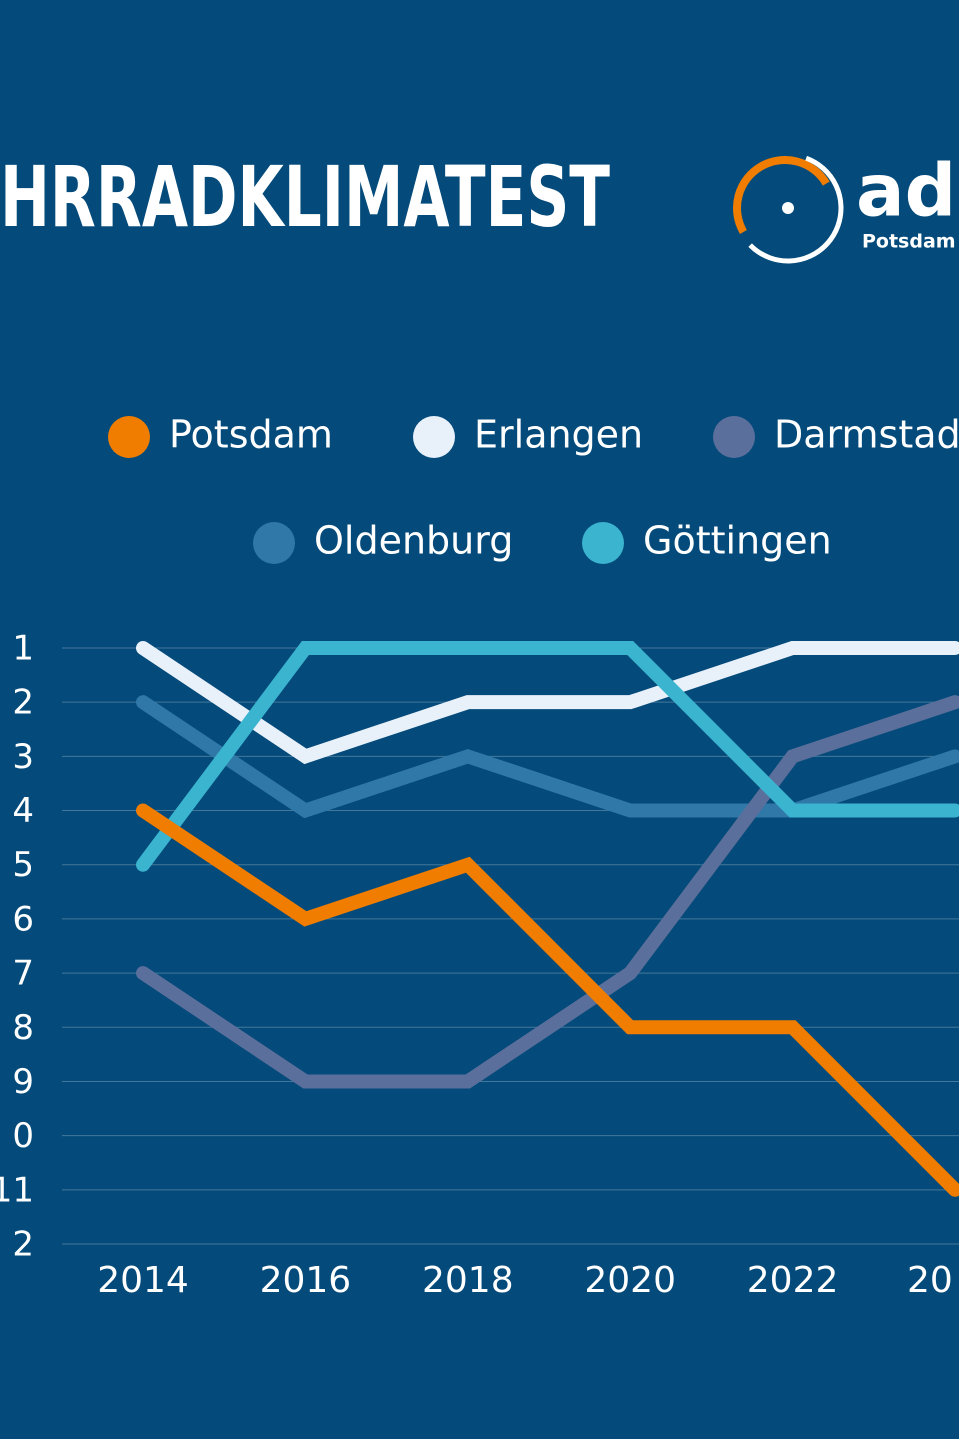 Image resolution: width=959 pixels, height=1439 pixels. I want to click on y-tick-label: 0, so click(23, 1136).